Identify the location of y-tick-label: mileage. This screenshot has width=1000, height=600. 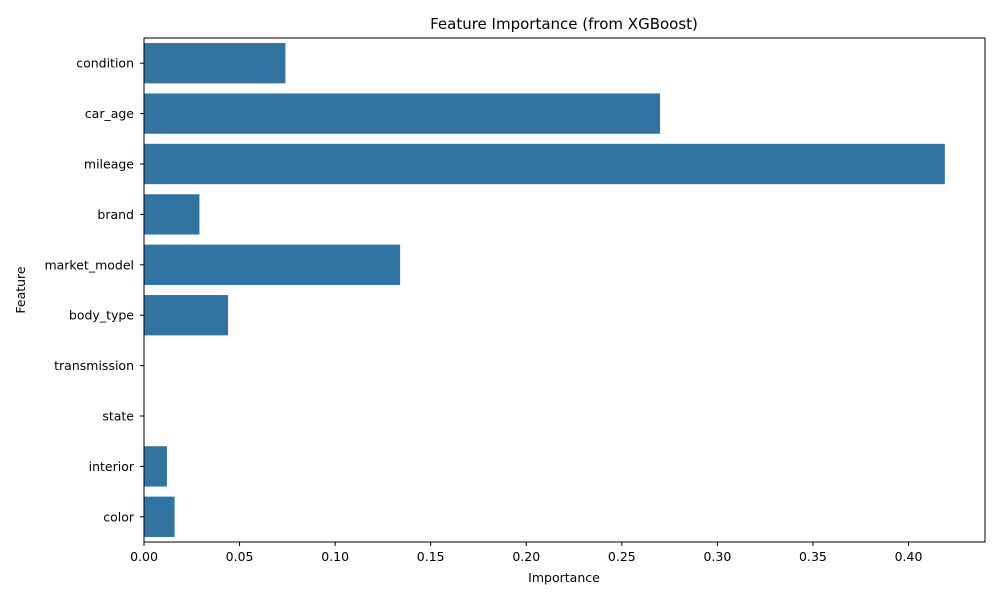
(109, 164).